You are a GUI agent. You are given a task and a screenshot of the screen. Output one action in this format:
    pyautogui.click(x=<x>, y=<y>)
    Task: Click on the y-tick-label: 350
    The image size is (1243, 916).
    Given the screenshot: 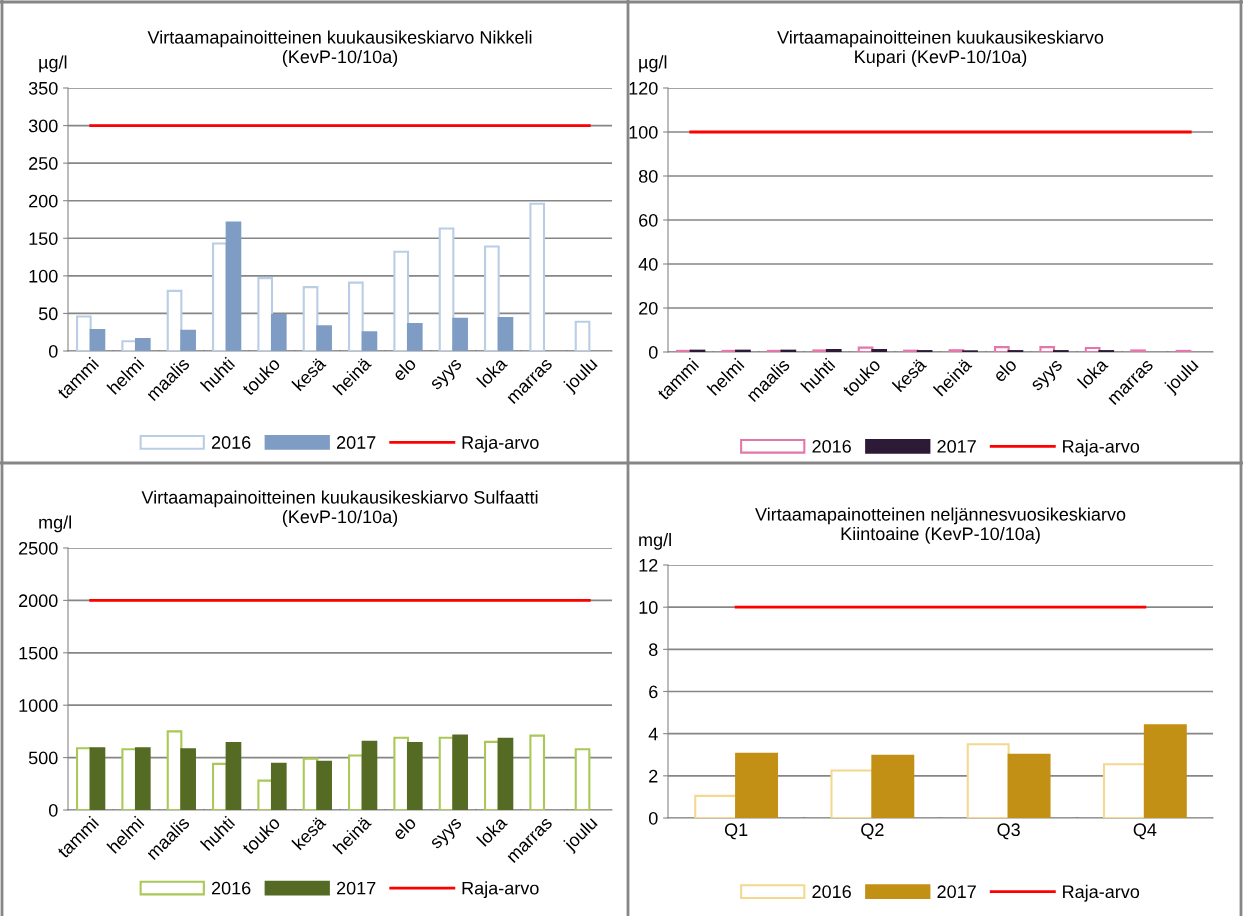 What is the action you would take?
    pyautogui.click(x=43, y=88)
    